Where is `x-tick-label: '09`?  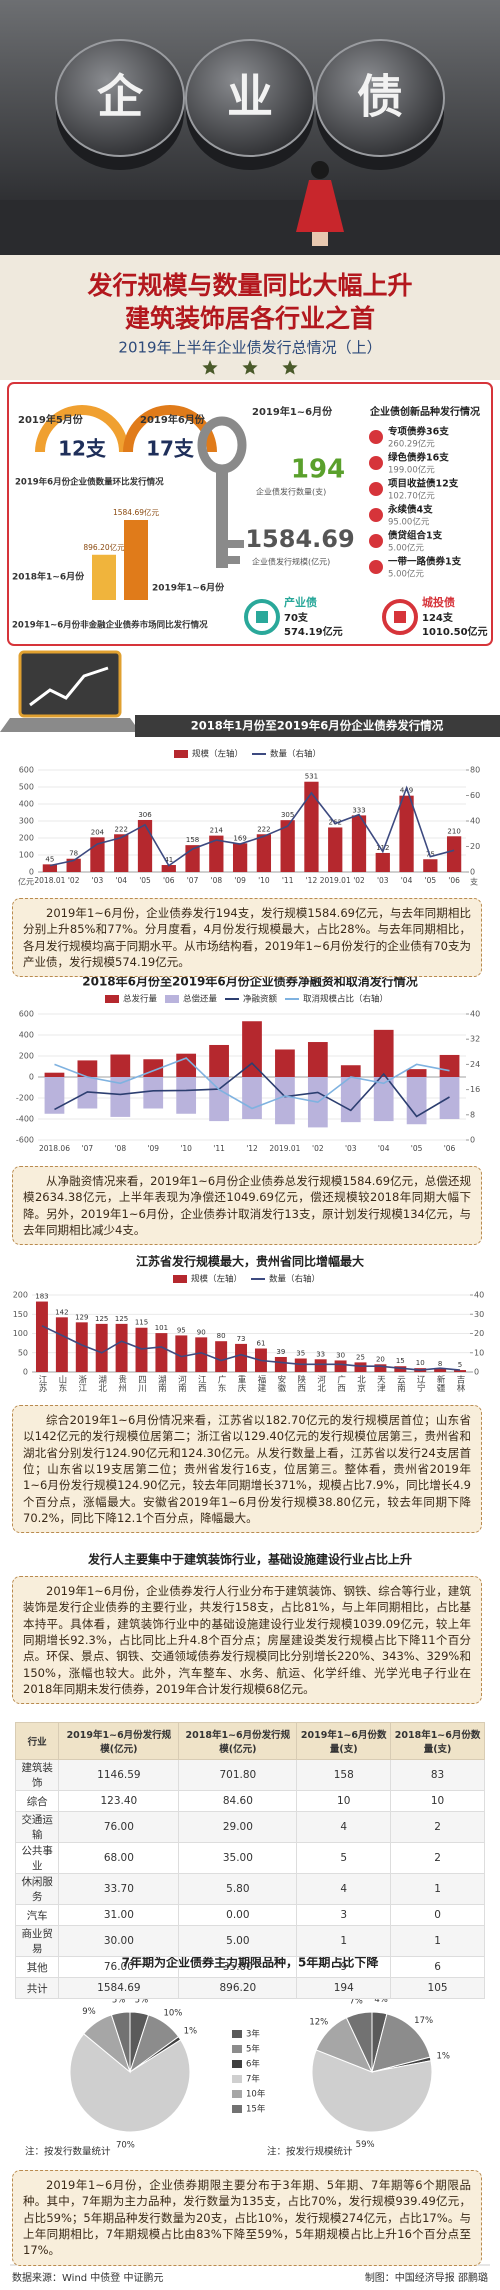 x-tick-label: '09 is located at coordinates (153, 1148).